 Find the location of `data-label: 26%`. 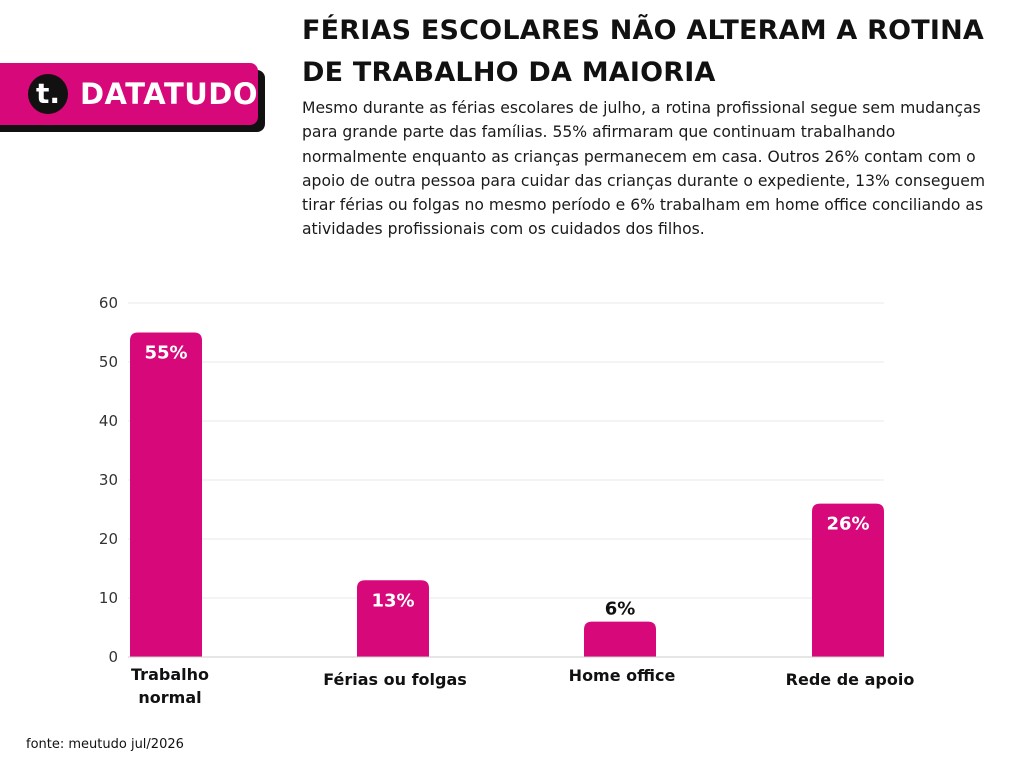

data-label: 26% is located at coordinates (847, 524).